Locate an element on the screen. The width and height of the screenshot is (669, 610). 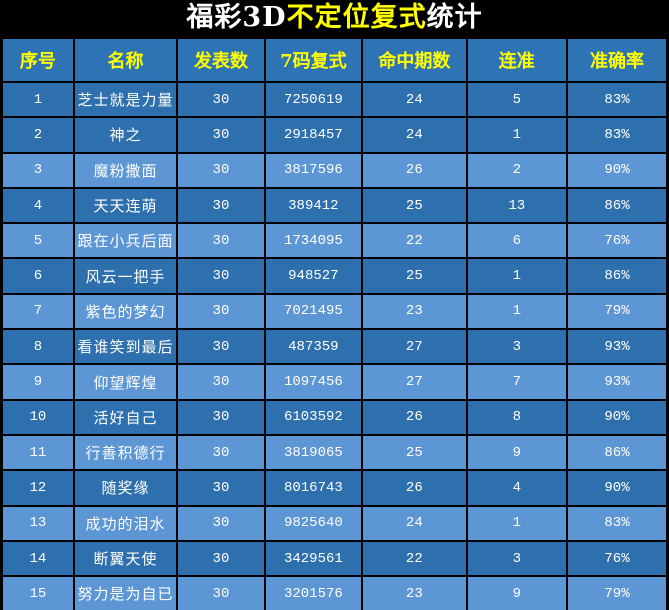
column-header-seq: 序号 is located at coordinates (37, 59).